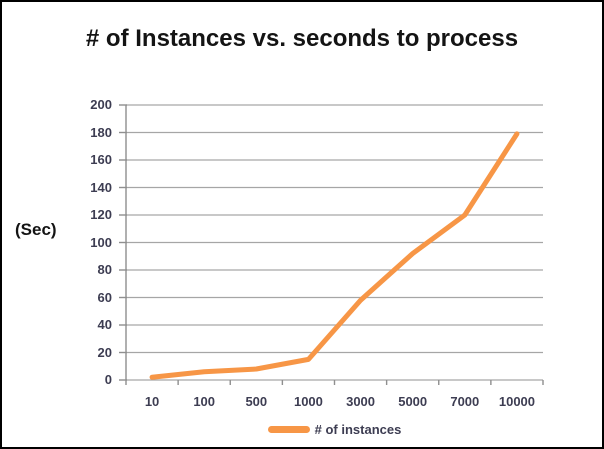 The image size is (604, 449). I want to click on y-tick-label: 120, so click(101, 214).